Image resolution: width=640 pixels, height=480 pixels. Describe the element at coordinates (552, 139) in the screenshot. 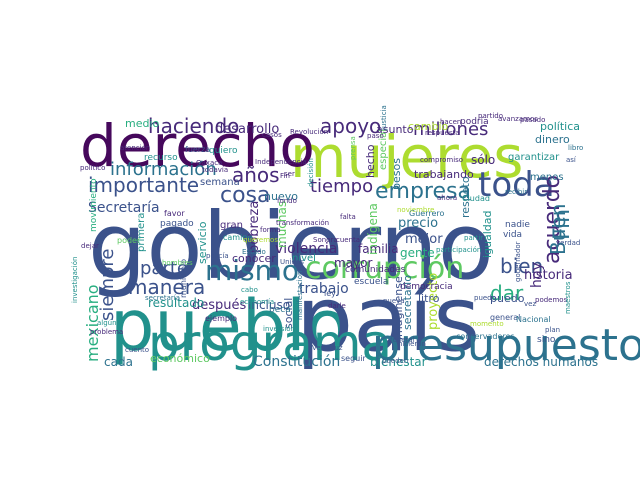

I see `word-34: dinero` at that location.